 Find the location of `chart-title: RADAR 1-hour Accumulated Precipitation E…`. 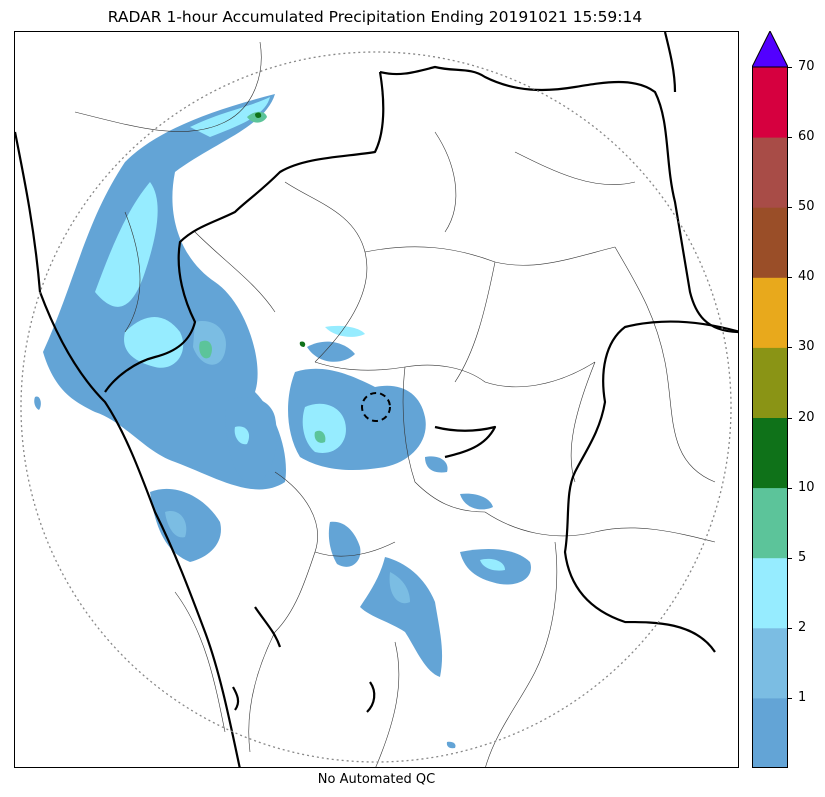

chart-title: RADAR 1-hour Accumulated Precipitation E… is located at coordinates (375, 17).